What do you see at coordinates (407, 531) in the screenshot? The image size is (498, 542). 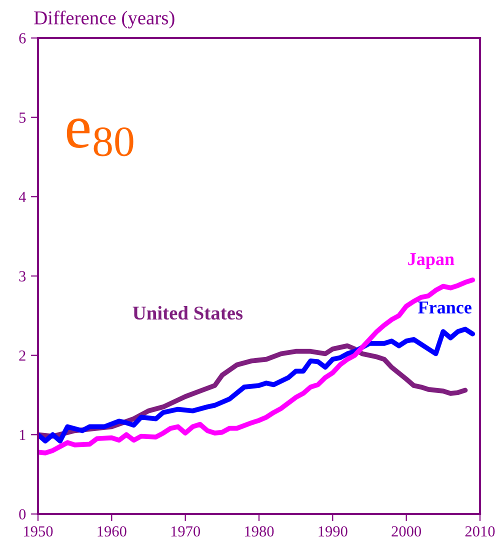 I see `x-tick-label: 2000` at bounding box center [407, 531].